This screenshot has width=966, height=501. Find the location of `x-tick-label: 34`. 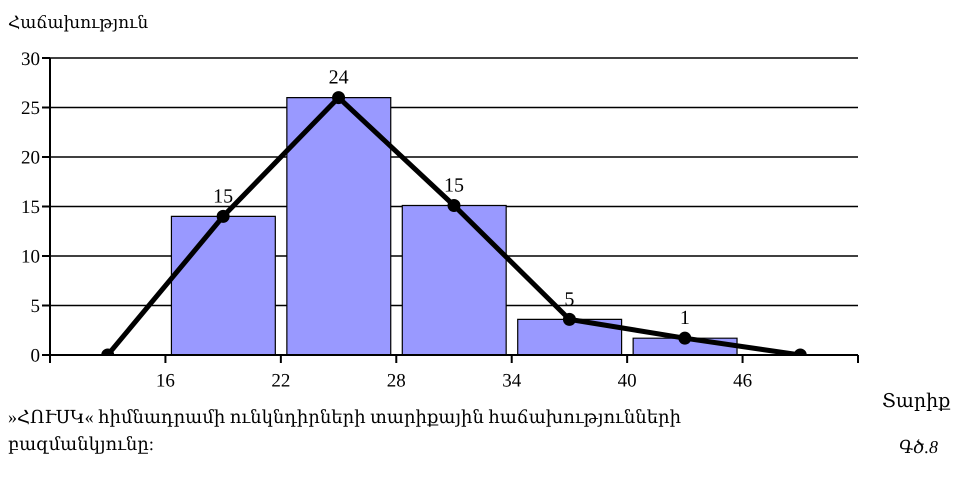

x-tick-label: 34 is located at coordinates (512, 381).